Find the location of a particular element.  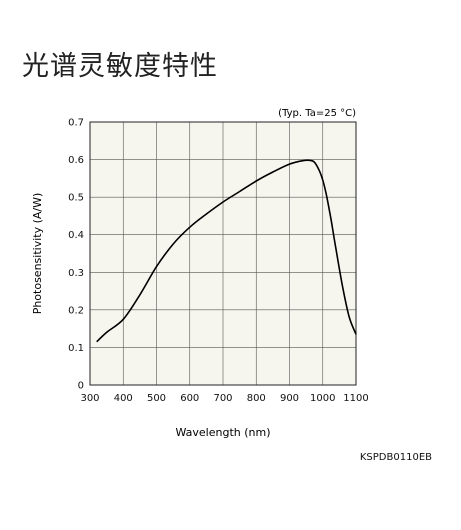

page-title: 光谱灵敏度特性 is located at coordinates (120, 66).